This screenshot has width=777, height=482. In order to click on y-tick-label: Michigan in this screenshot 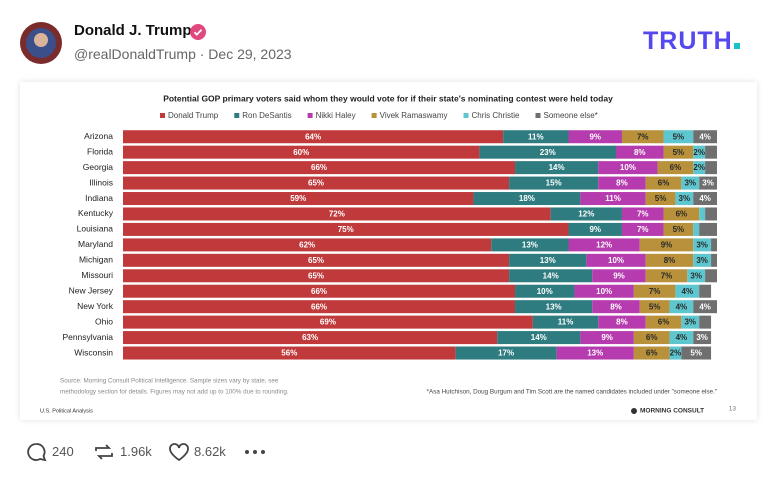, I will do `click(96, 260)`.